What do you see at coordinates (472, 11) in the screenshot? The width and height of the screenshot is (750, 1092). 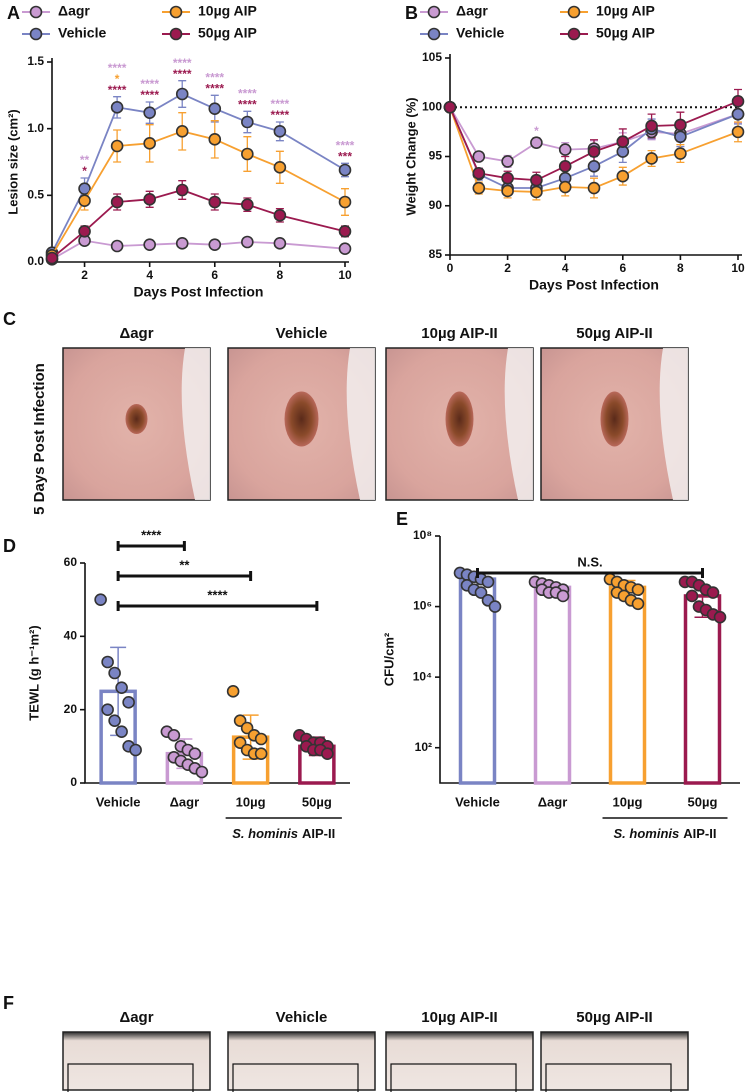 I see `legend-label: Δagr` at bounding box center [472, 11].